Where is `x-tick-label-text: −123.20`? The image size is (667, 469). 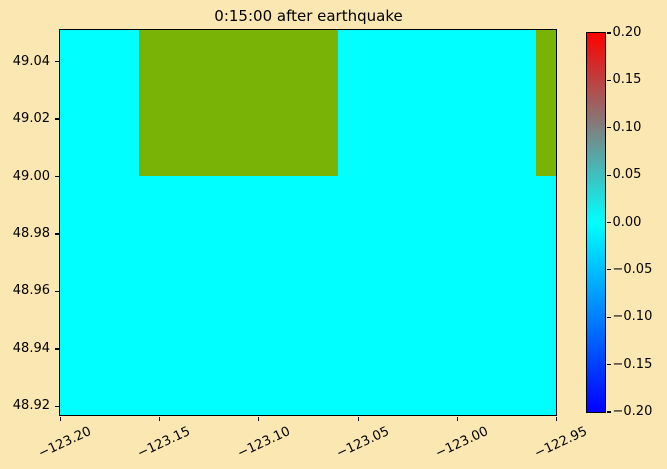 x-tick-label-text: −123.20 is located at coordinates (65, 443).